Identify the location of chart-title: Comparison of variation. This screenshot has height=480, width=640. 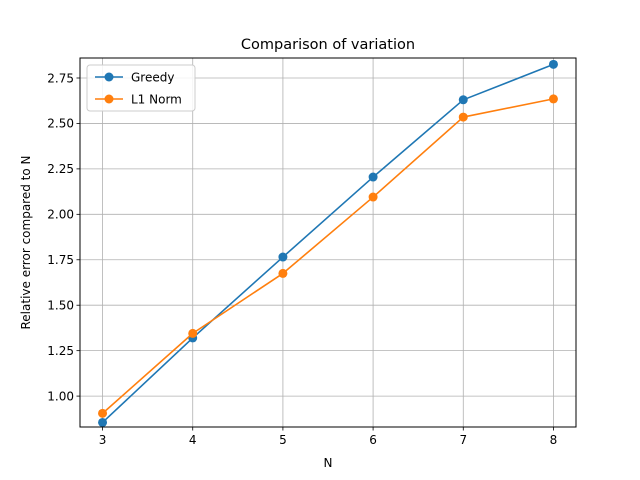
(328, 45).